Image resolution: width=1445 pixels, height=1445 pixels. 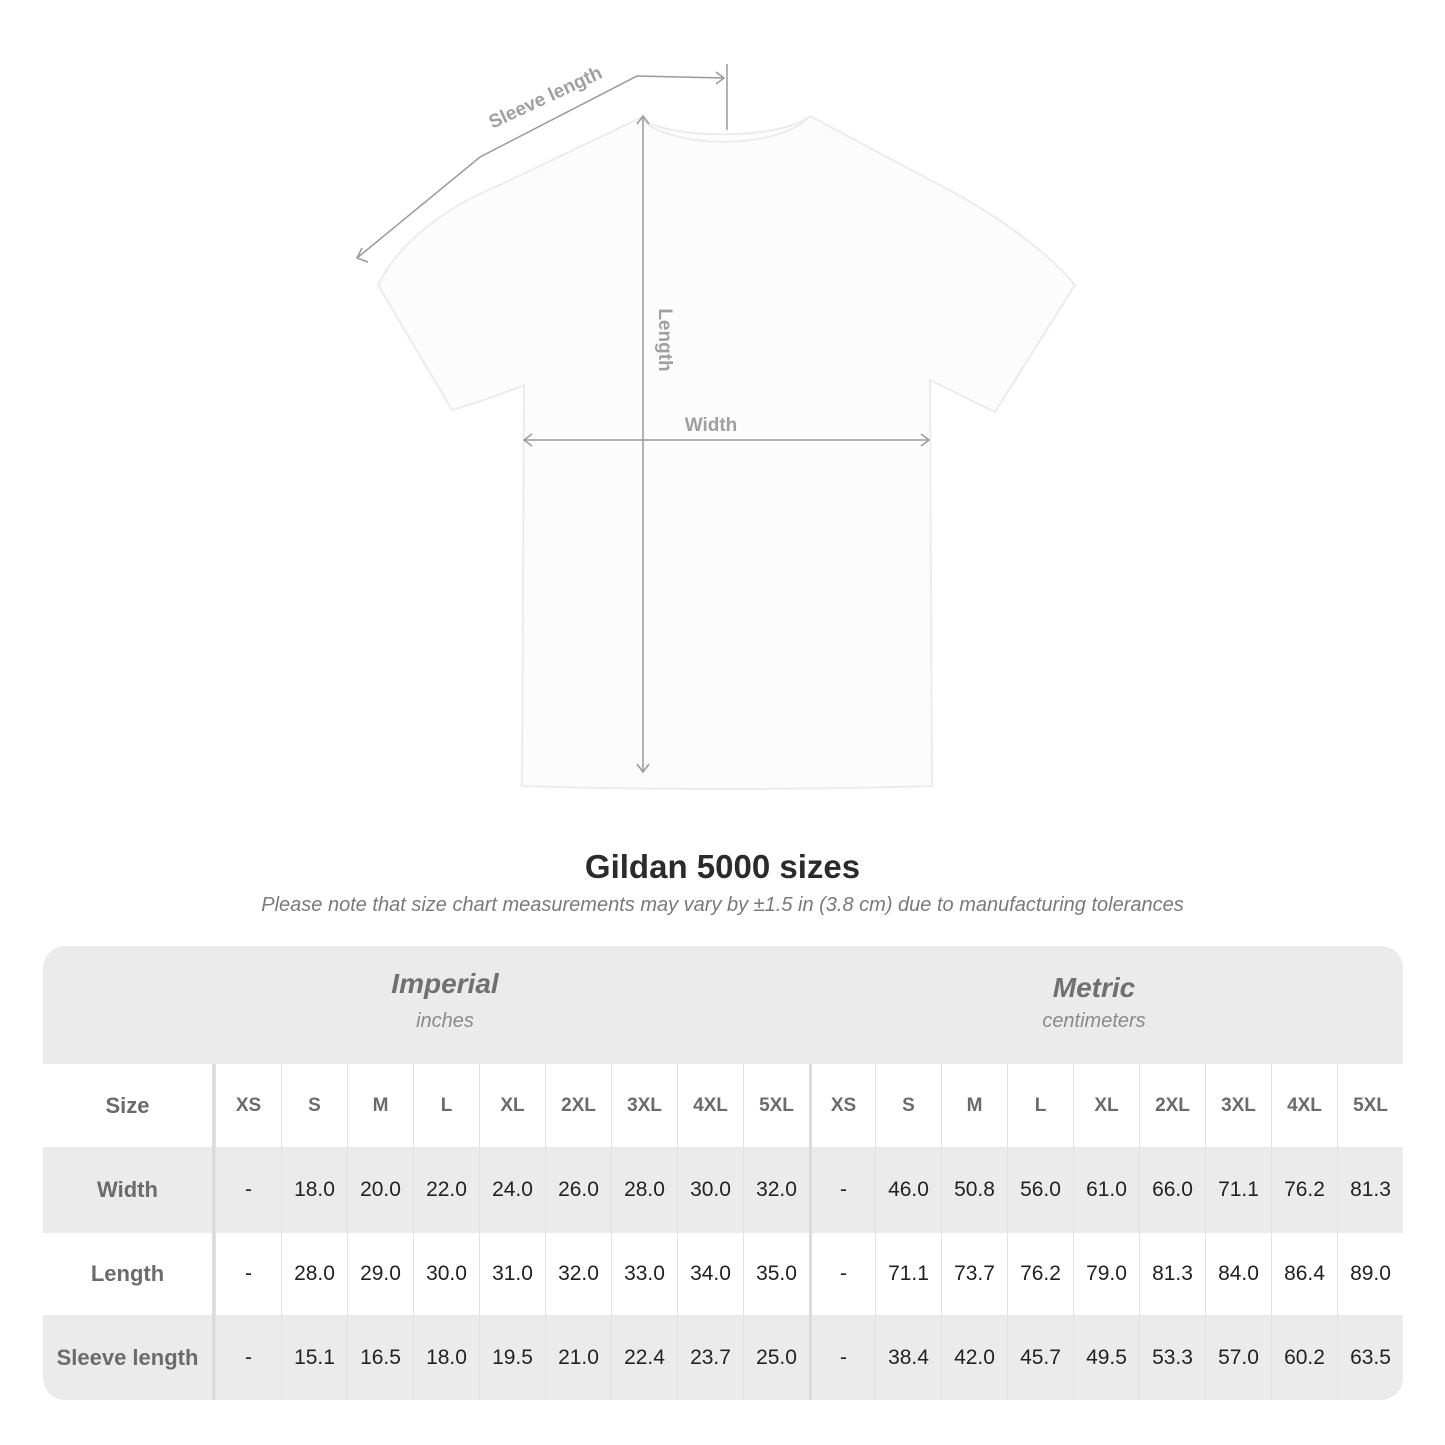 What do you see at coordinates (446, 1190) in the screenshot?
I see `table-cell: 22.0` at bounding box center [446, 1190].